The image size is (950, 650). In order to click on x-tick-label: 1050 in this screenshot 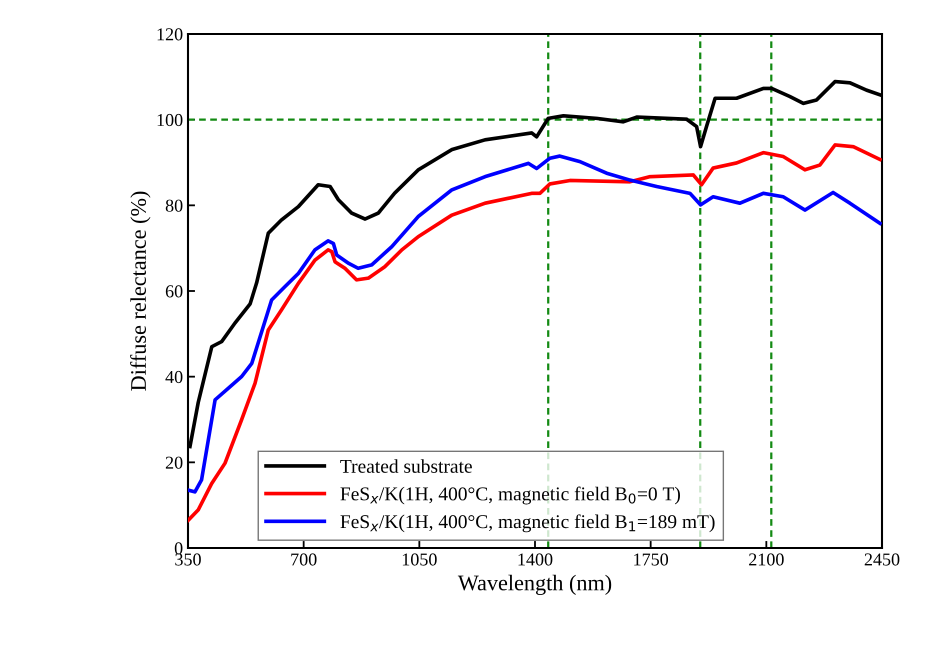, I will do `click(419, 559)`.